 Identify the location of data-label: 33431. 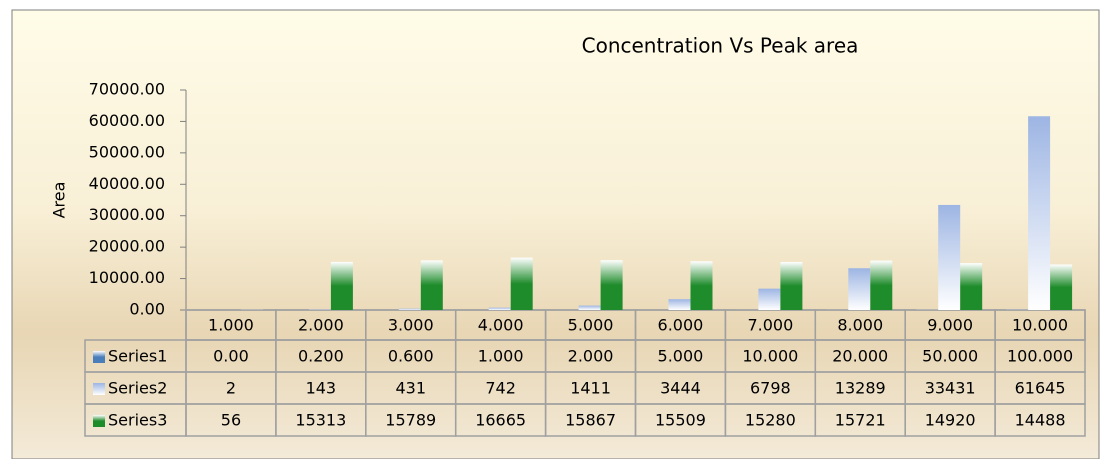
(950, 388).